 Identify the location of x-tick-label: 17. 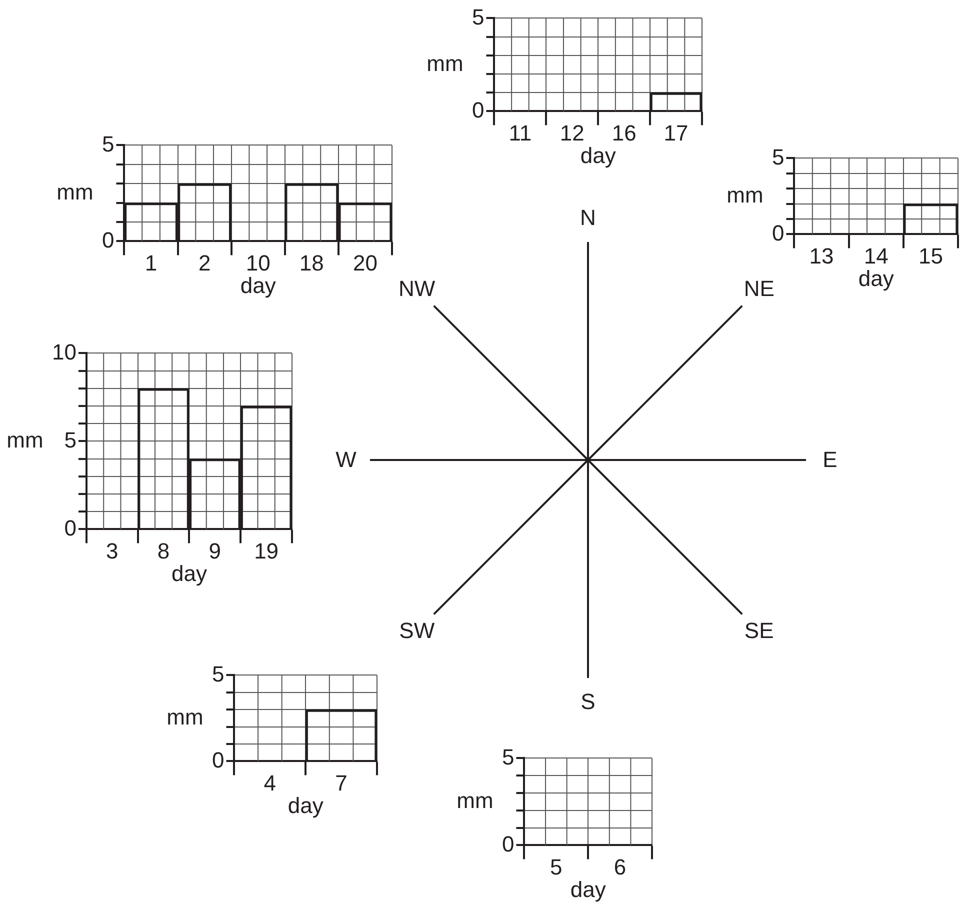
(676, 133).